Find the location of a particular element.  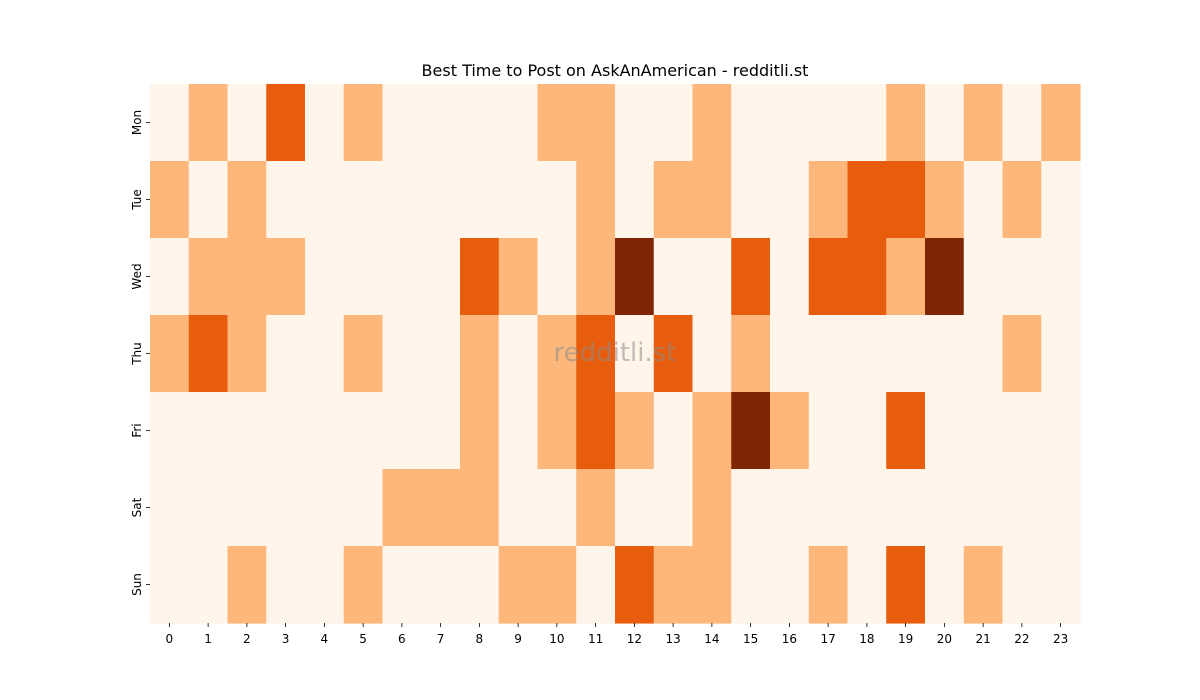

x-tick-label: 19 is located at coordinates (905, 639).